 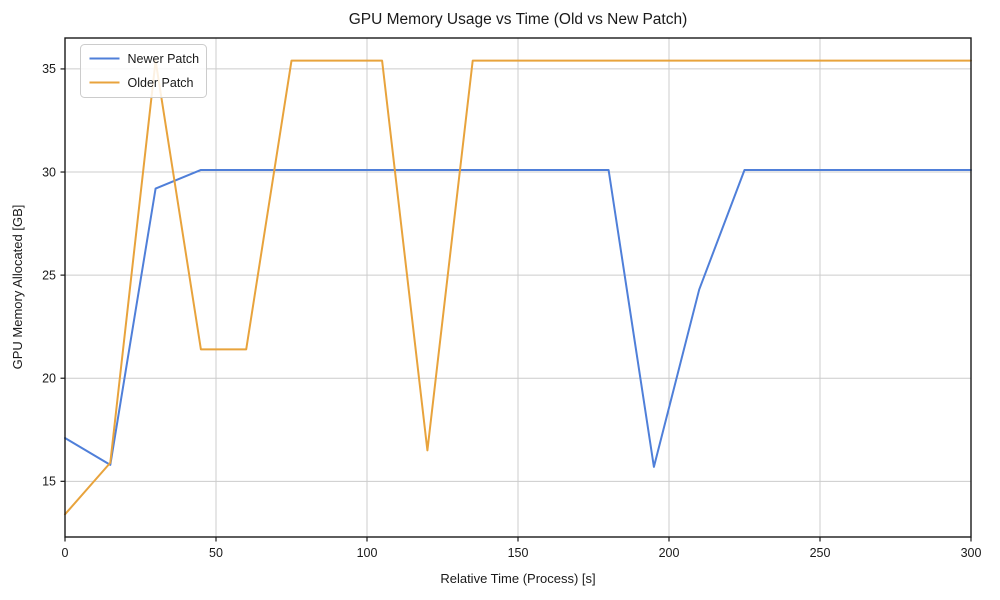 What do you see at coordinates (164, 59) in the screenshot?
I see `legend-label-newer-patch: Newer Patch` at bounding box center [164, 59].